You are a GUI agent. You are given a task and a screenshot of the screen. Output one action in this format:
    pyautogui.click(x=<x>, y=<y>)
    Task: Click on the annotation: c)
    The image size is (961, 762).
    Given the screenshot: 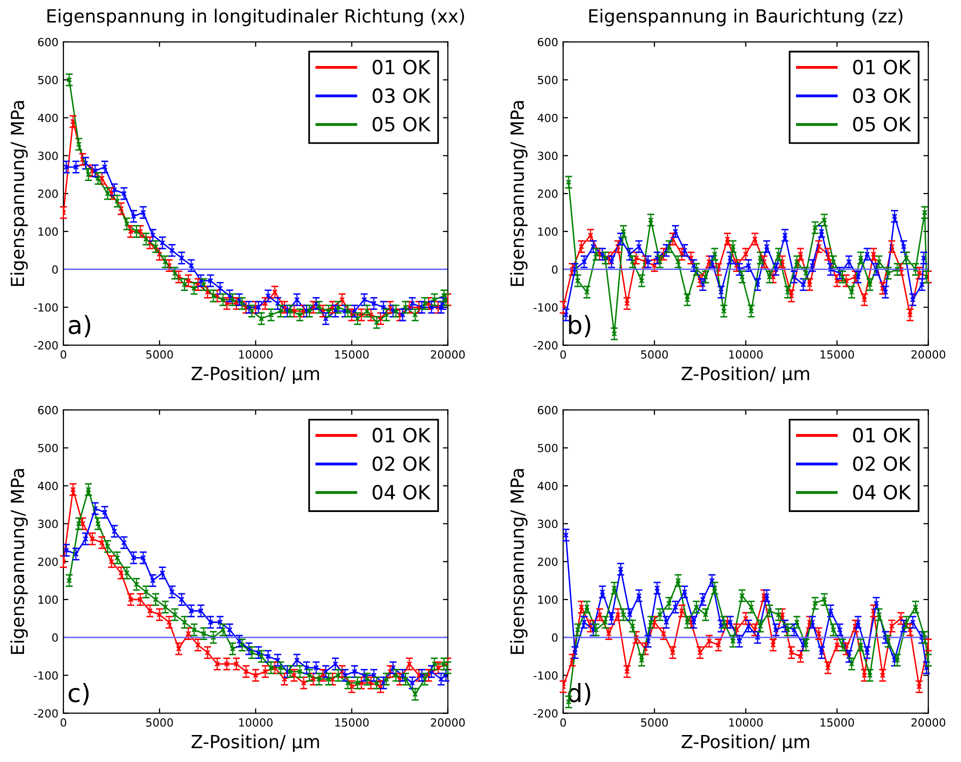 What is the action you would take?
    pyautogui.click(x=78, y=694)
    